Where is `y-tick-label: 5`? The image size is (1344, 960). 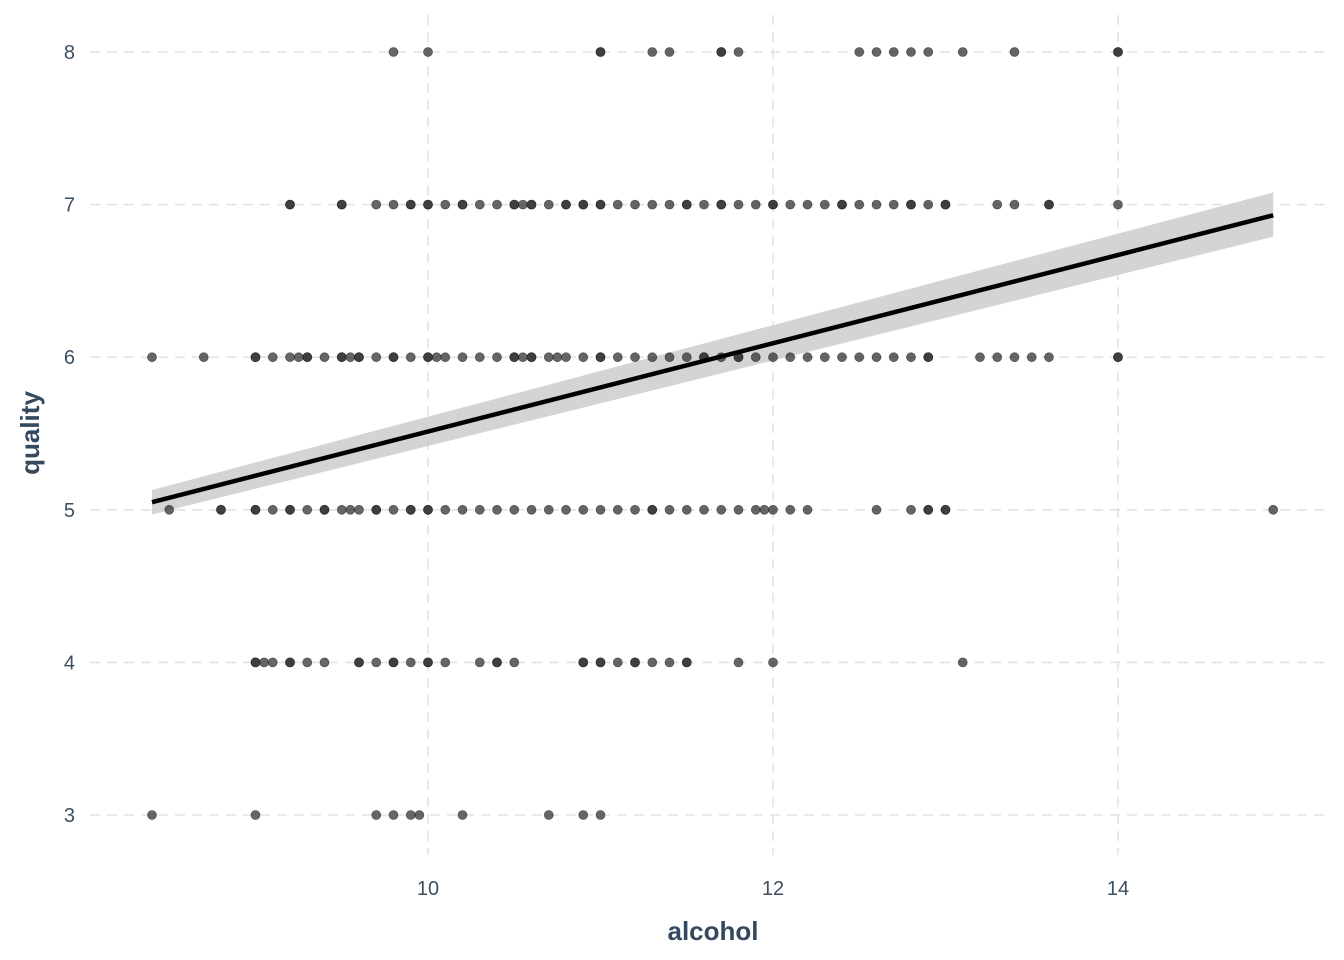
y-tick-label: 5 is located at coordinates (69, 511).